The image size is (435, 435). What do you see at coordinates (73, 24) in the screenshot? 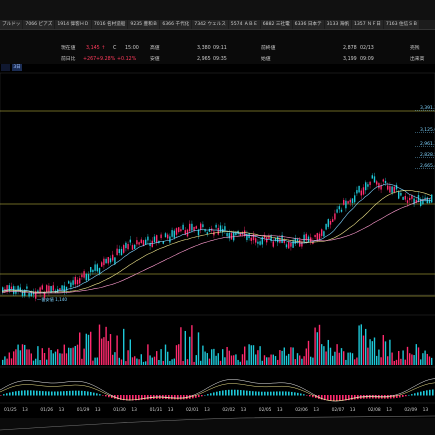
I see `stock-tab: 1914 偉客ＨＤ` at bounding box center [73, 24].